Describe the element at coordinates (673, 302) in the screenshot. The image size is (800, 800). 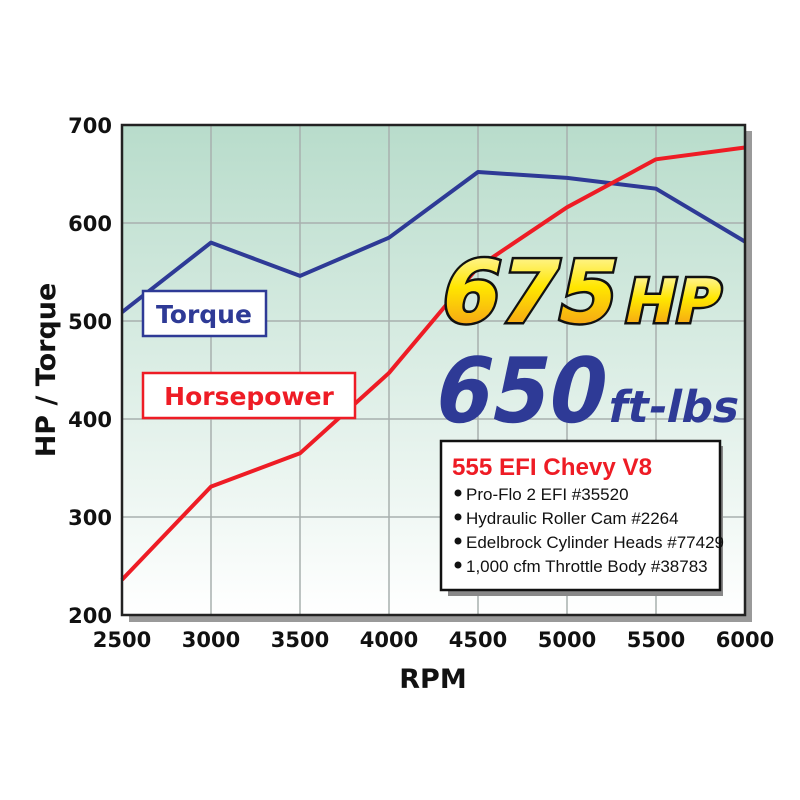
I see `hp-unit: HP` at that location.